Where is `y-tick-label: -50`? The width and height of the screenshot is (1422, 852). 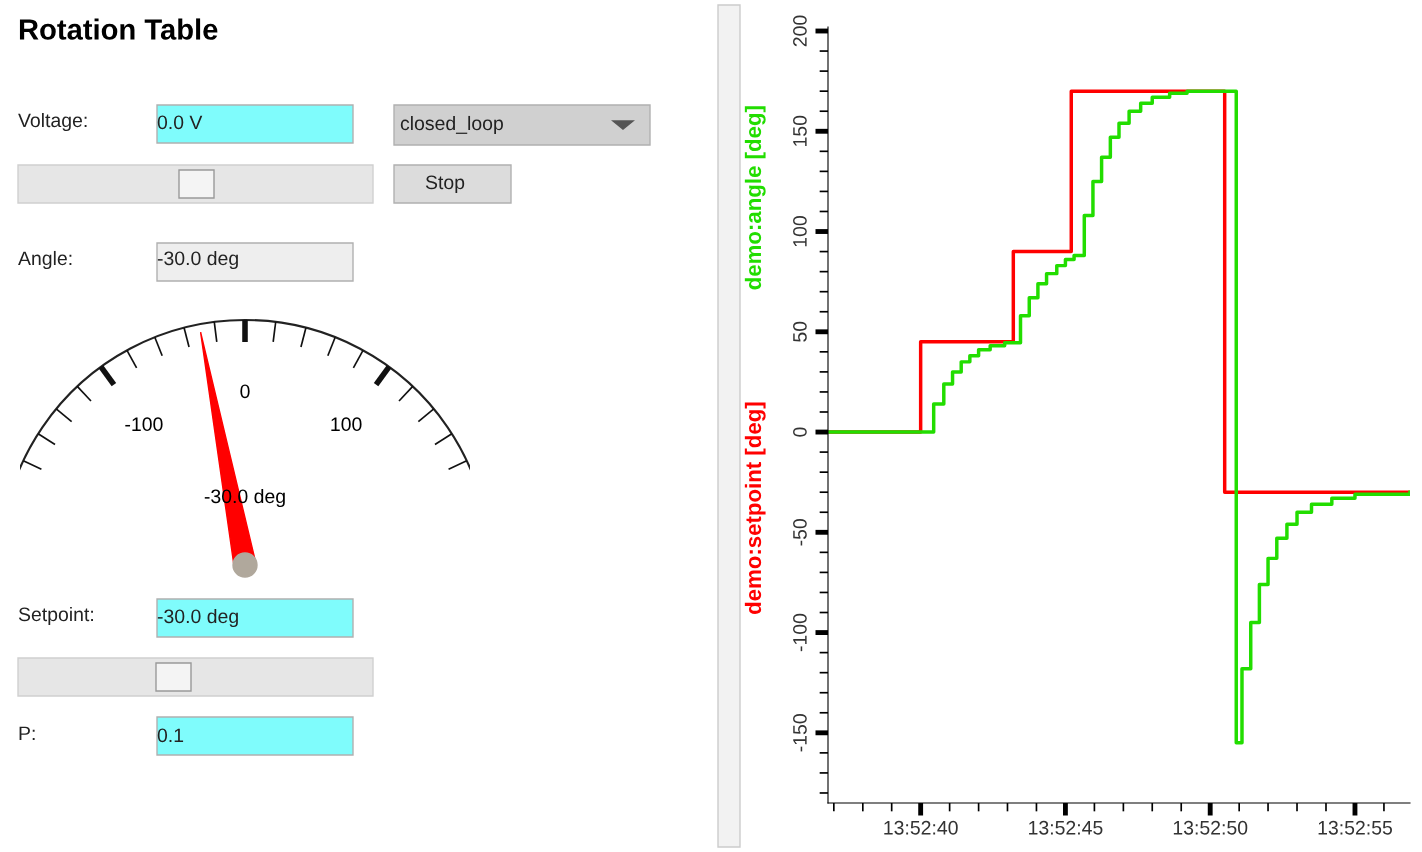 y-tick-label: -50 is located at coordinates (800, 532).